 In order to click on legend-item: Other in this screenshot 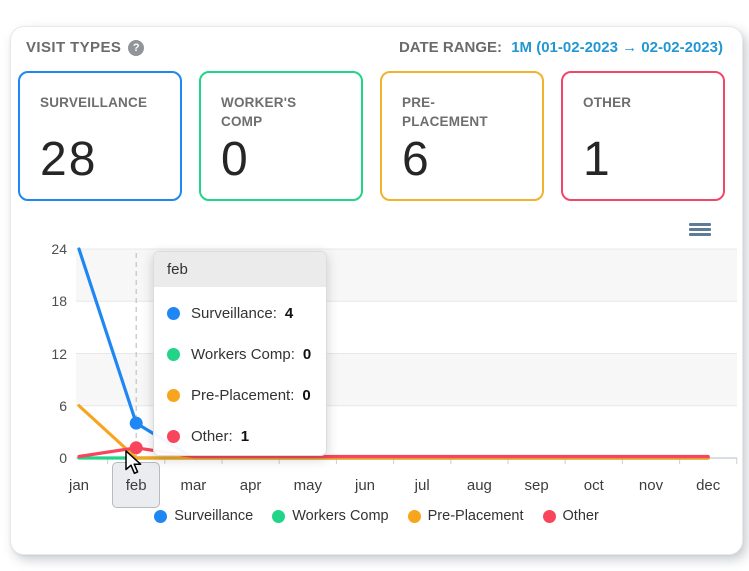, I will do `click(570, 516)`.